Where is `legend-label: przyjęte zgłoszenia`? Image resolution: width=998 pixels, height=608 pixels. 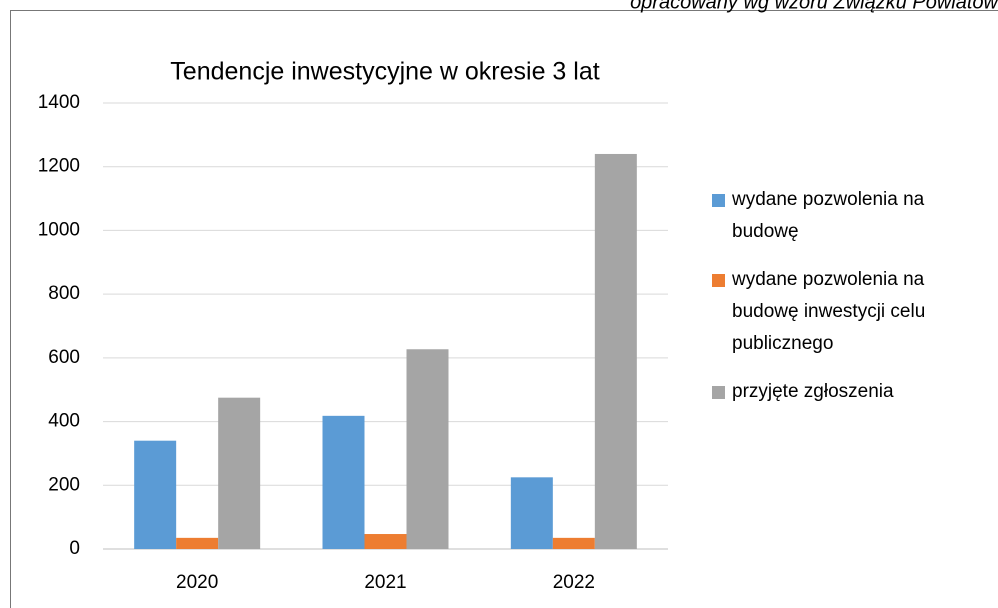 legend-label: przyjęte zgłoszenia is located at coordinates (813, 391).